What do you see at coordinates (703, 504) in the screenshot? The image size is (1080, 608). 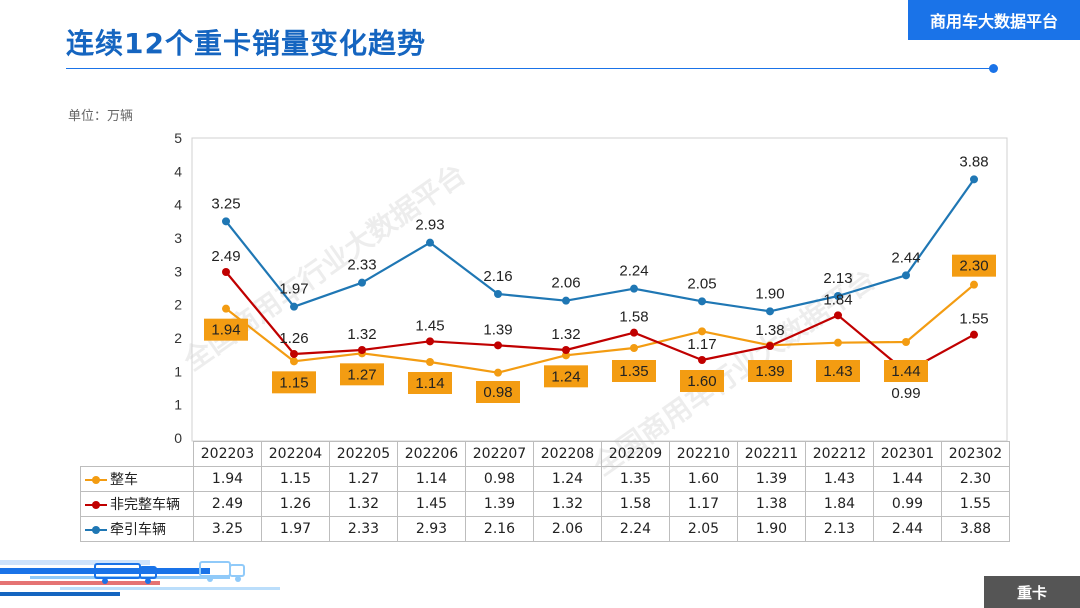 I see `table-value-cell: 1.17` at bounding box center [703, 504].